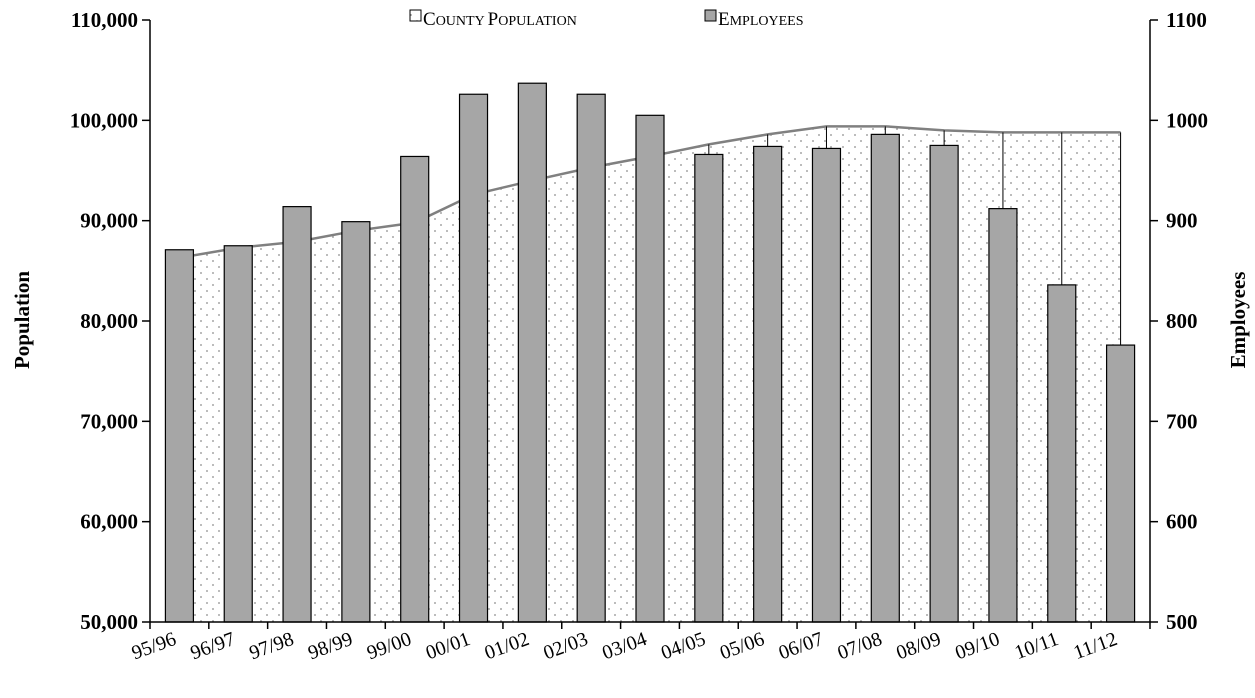 The image size is (1255, 698). I want to click on y-left-tick-label: 110,000, so click(104, 20).